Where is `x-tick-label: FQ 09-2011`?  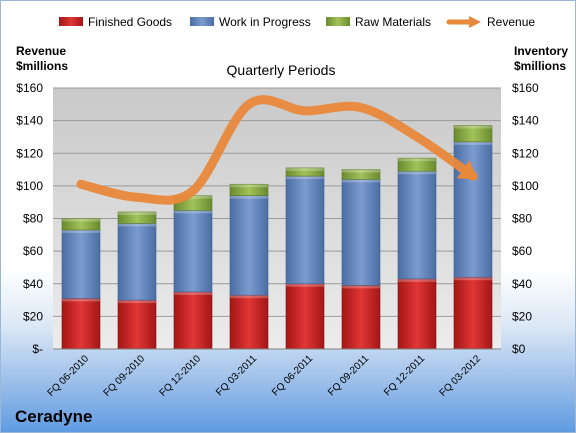 x-tick-label: FQ 09-2011 is located at coordinates (348, 375).